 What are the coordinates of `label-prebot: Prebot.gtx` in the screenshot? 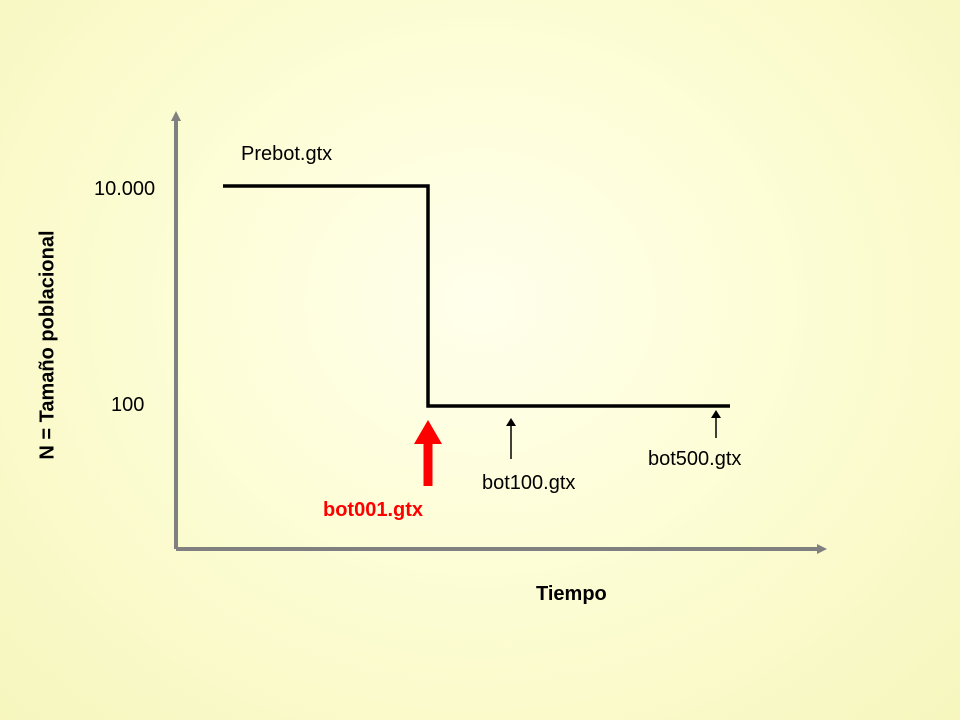 It's located at (287, 154).